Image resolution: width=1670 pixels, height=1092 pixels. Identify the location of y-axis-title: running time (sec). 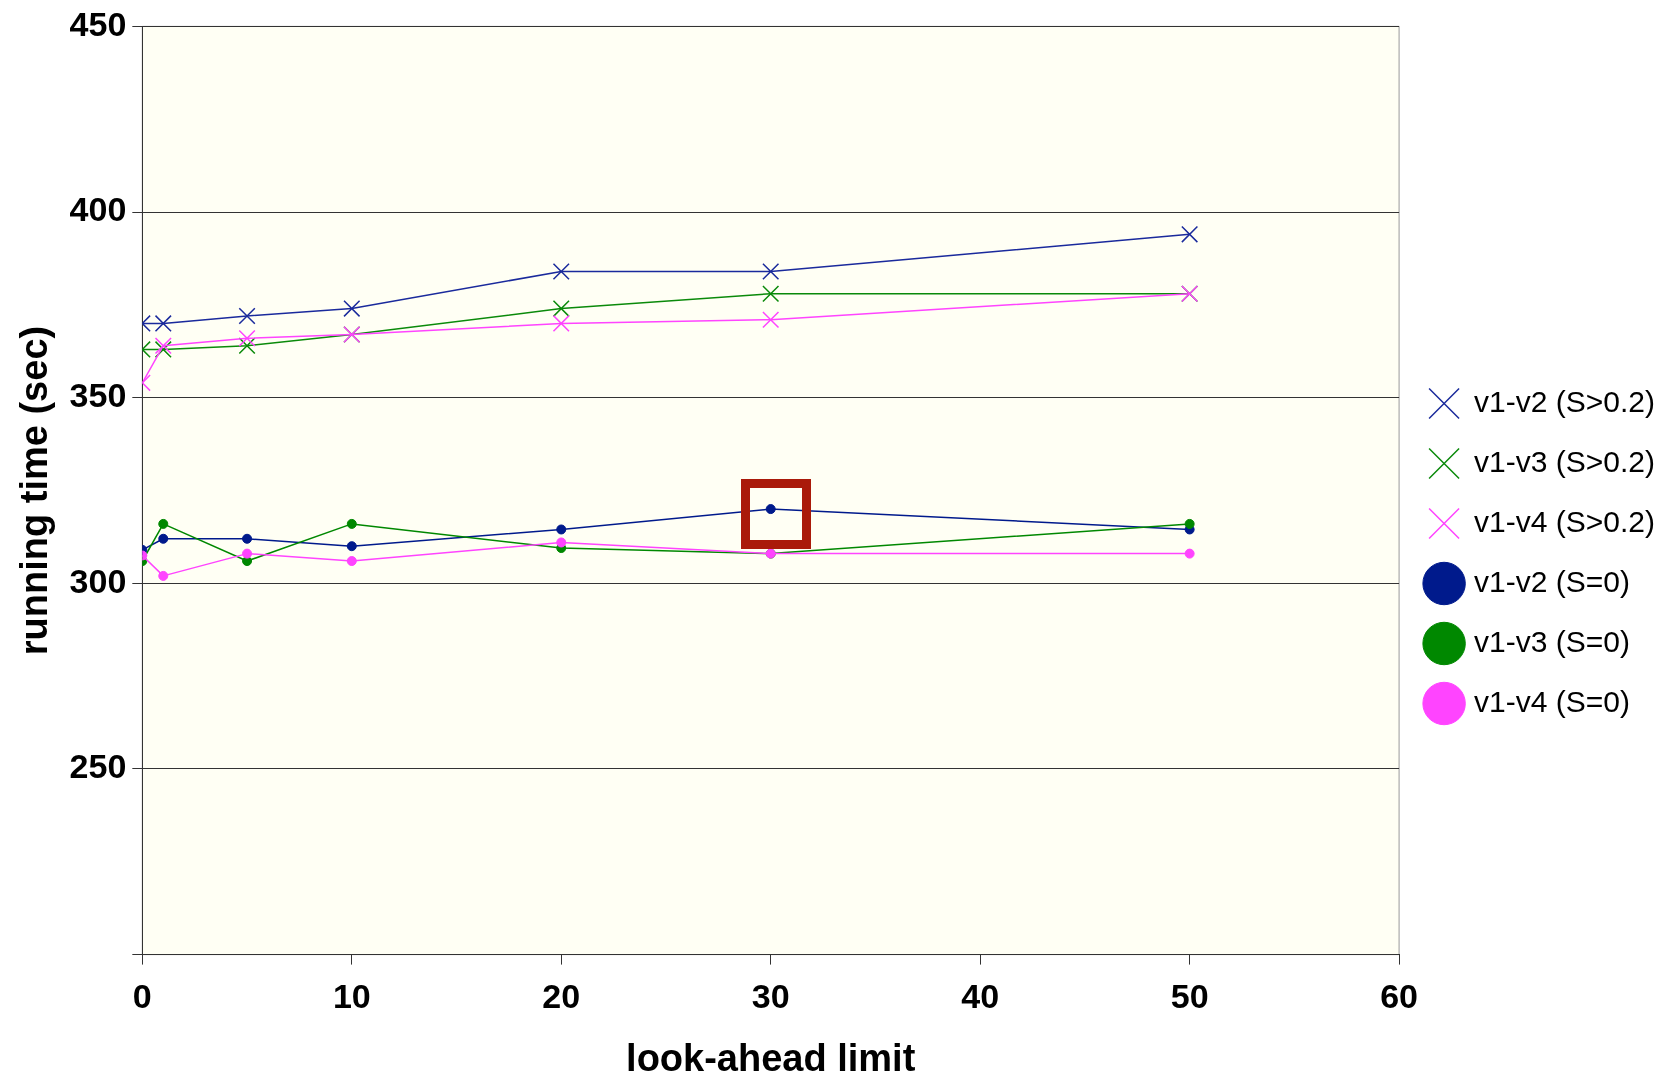
(34, 490).